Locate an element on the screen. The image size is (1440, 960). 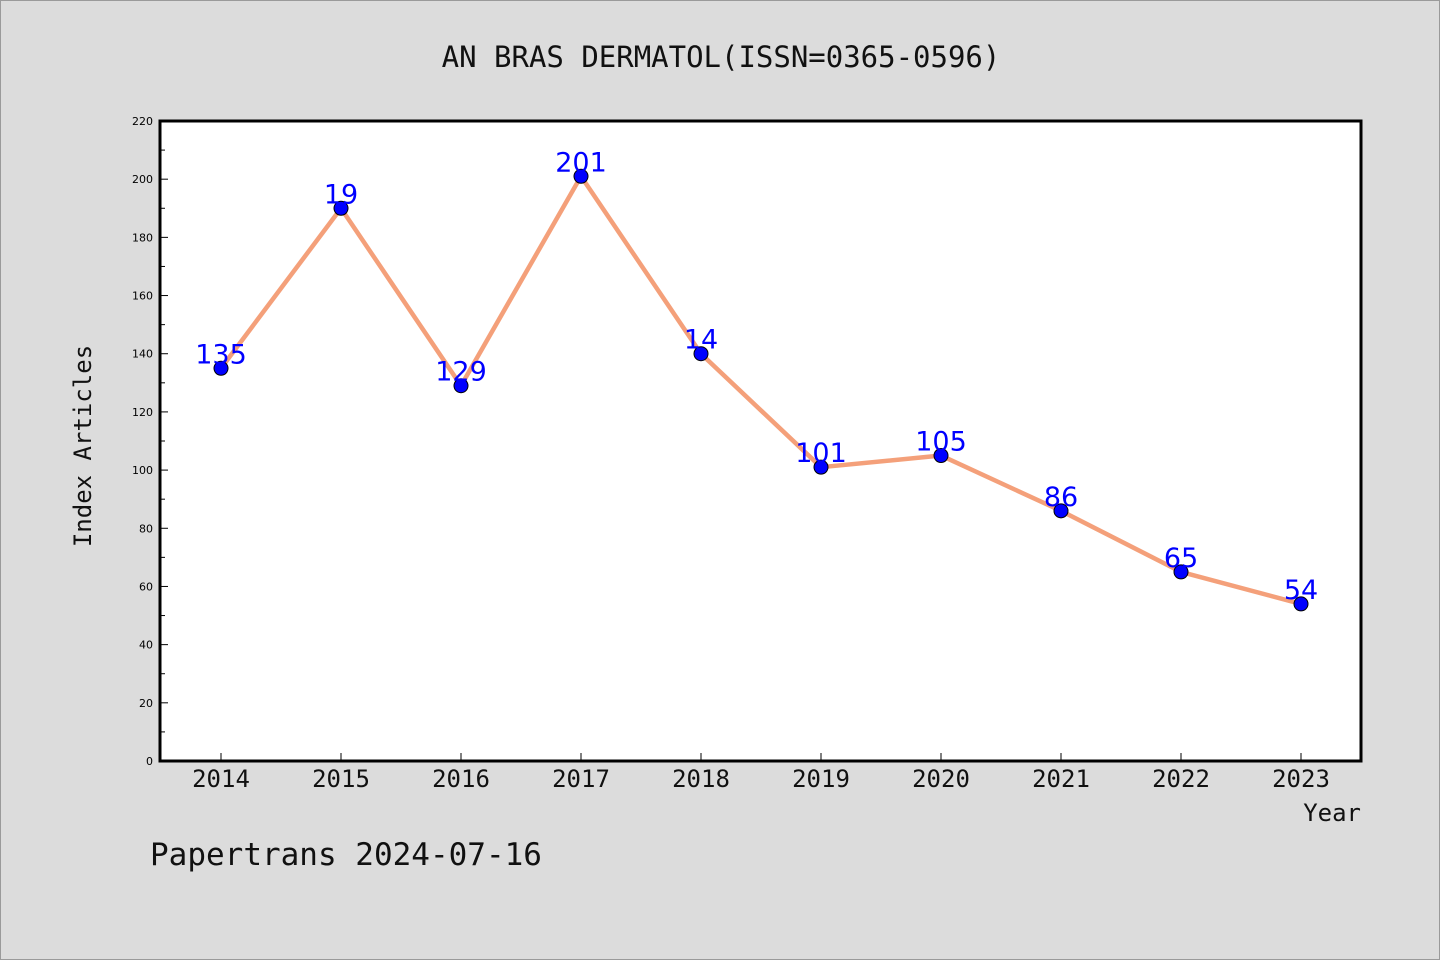
y-tick-label: 40 is located at coordinates (146, 645).